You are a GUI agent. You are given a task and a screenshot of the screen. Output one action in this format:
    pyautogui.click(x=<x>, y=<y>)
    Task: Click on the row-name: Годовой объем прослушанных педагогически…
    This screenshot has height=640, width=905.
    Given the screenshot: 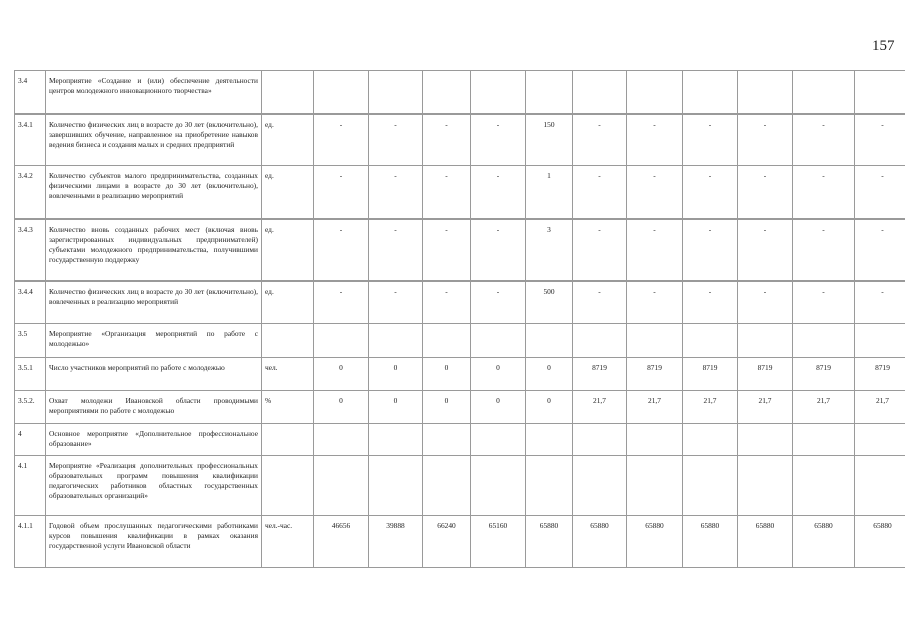 What is the action you would take?
    pyautogui.click(x=153, y=541)
    